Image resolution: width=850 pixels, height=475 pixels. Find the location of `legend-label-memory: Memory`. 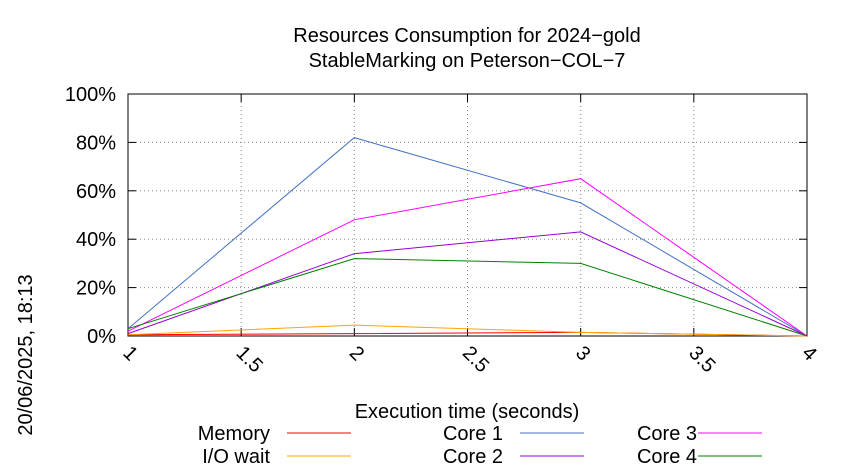

legend-label-memory: Memory is located at coordinates (234, 434).